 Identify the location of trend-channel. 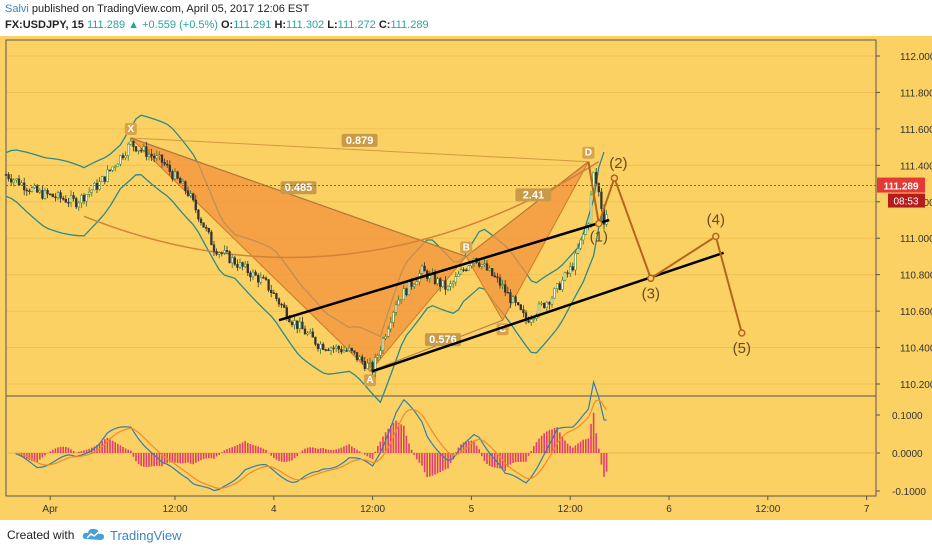
(501, 295).